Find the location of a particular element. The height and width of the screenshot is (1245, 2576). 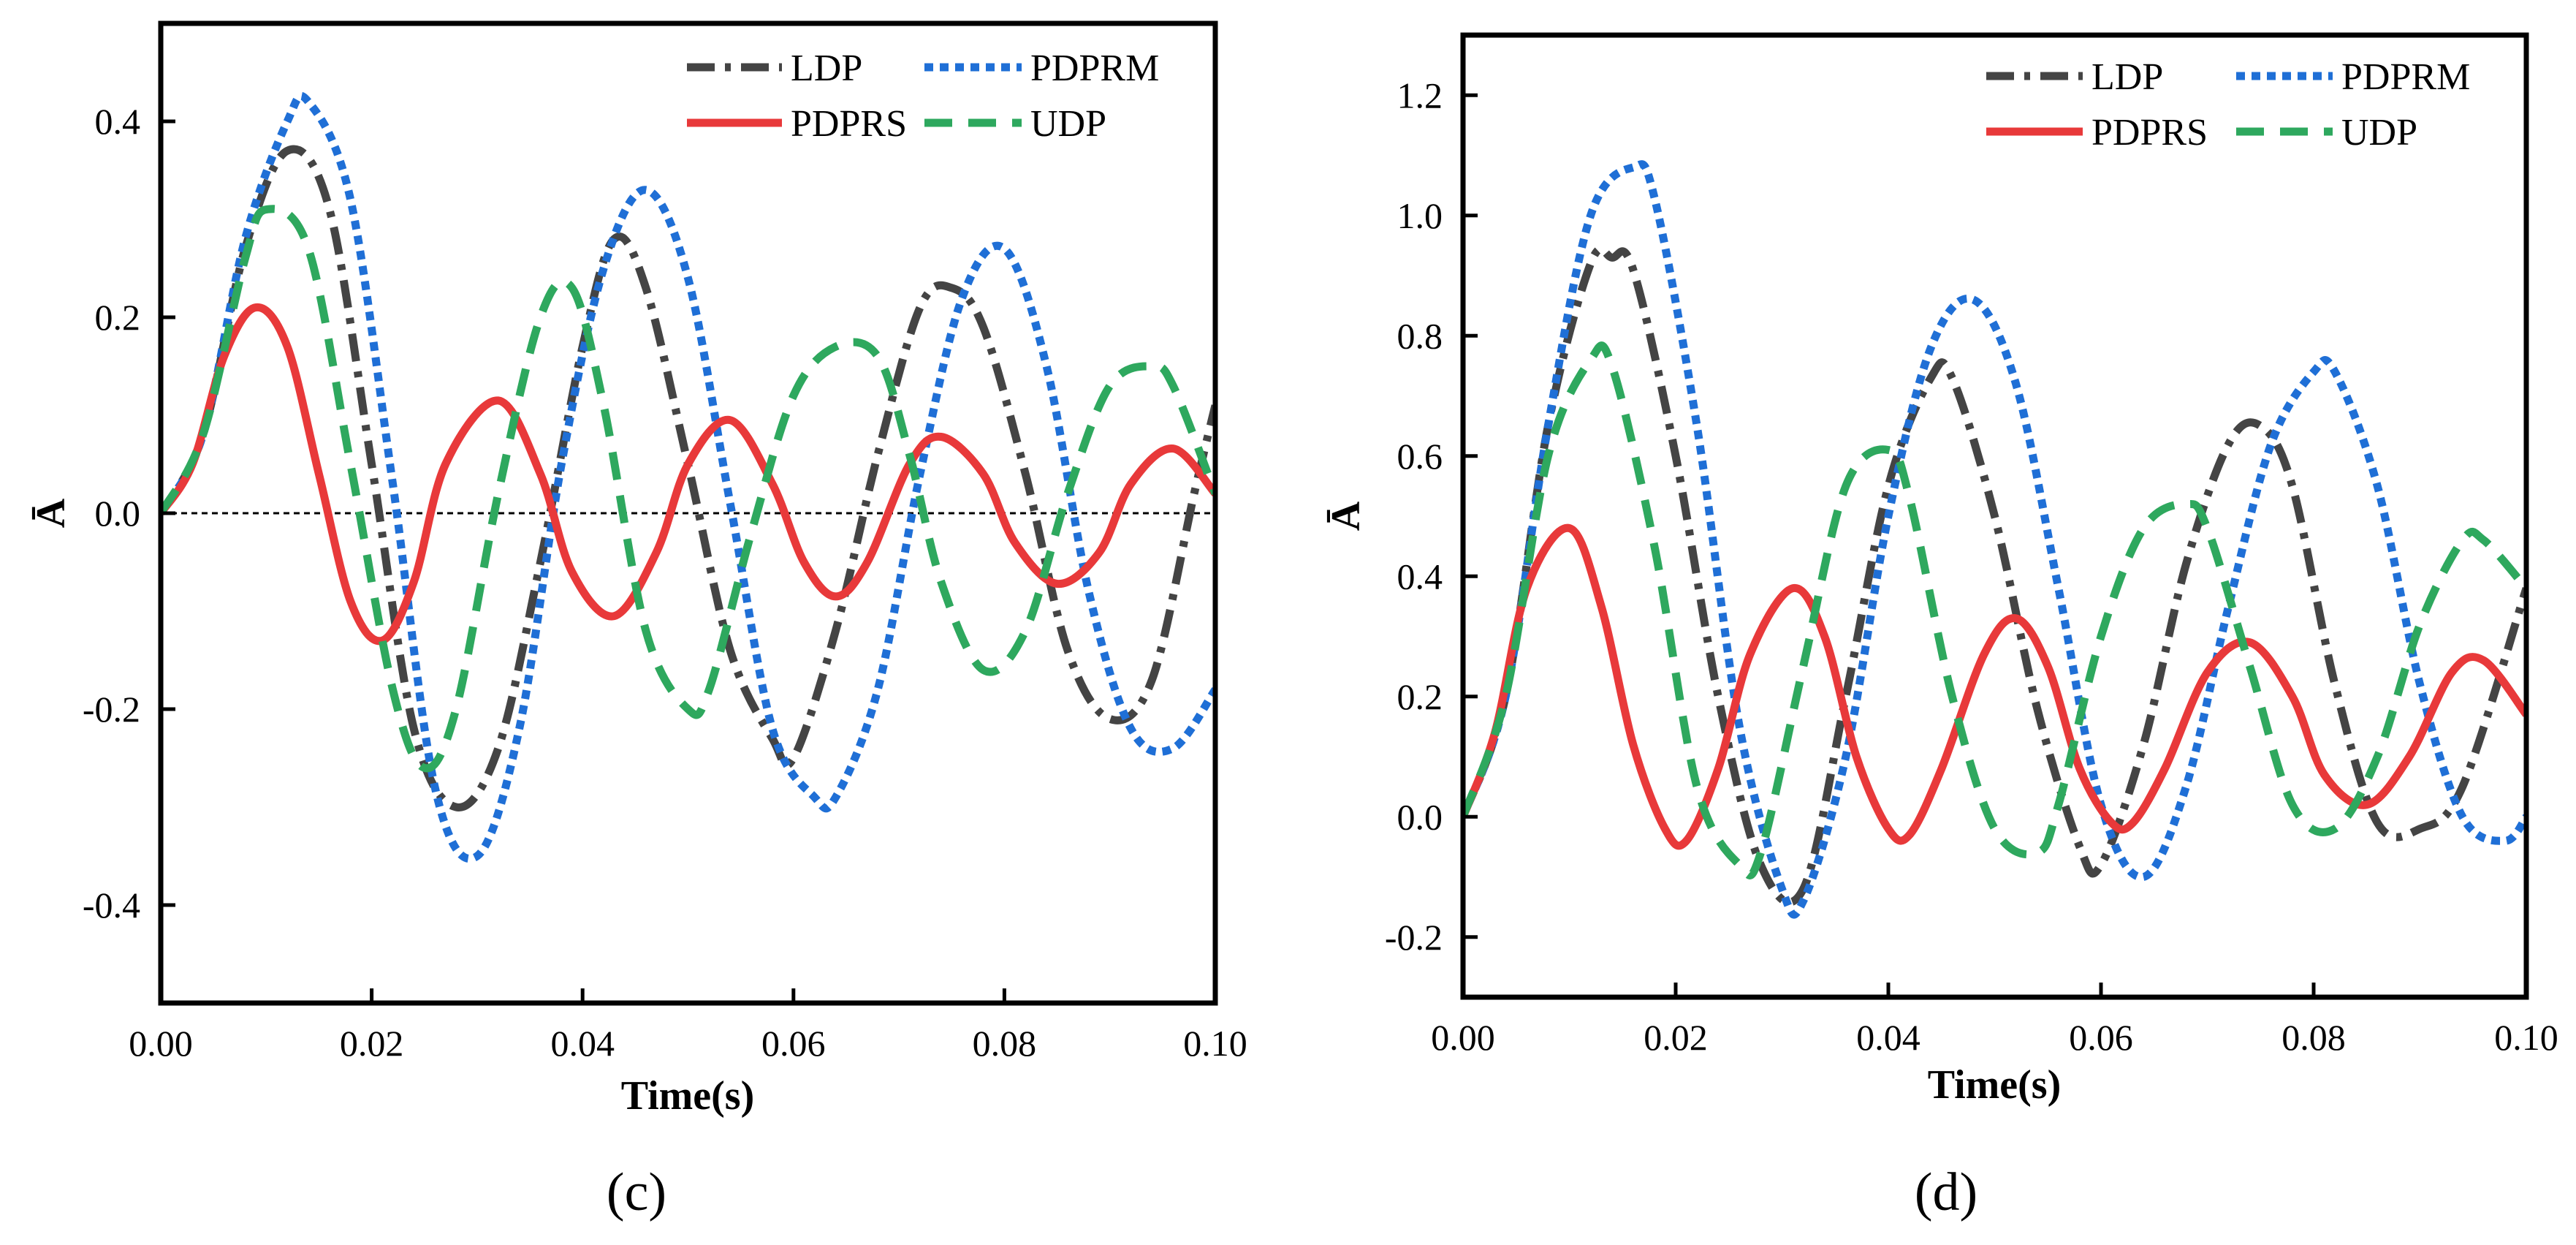

y-tick-label: 1.0 is located at coordinates (1420, 215).